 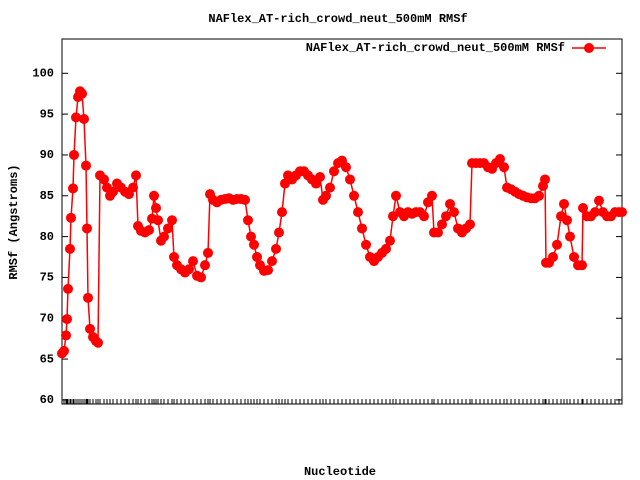 I want to click on y-axis-label: RMSf (Angstroms), so click(x=14, y=221).